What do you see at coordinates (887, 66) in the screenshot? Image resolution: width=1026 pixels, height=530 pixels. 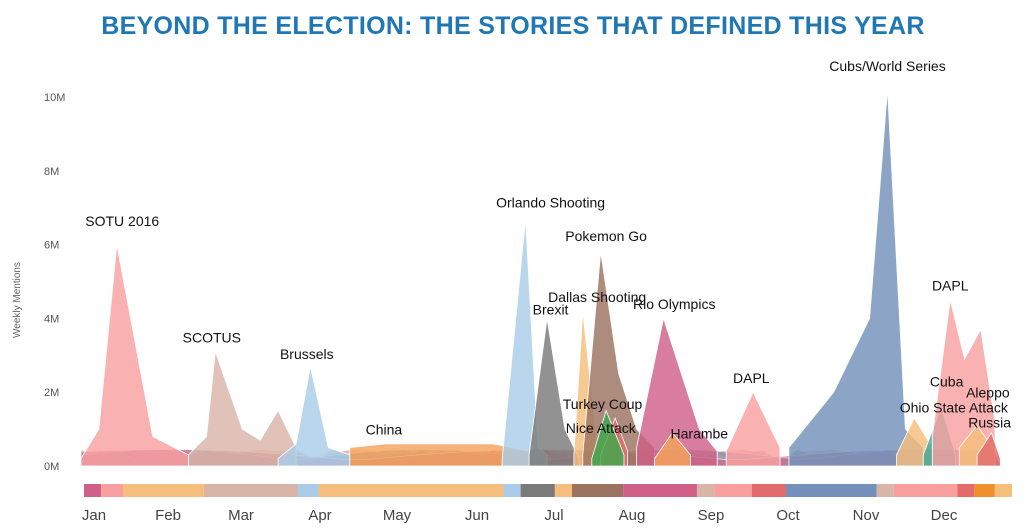 I see `annotation-cubs-world-series-13: Cubs/World Series` at bounding box center [887, 66].